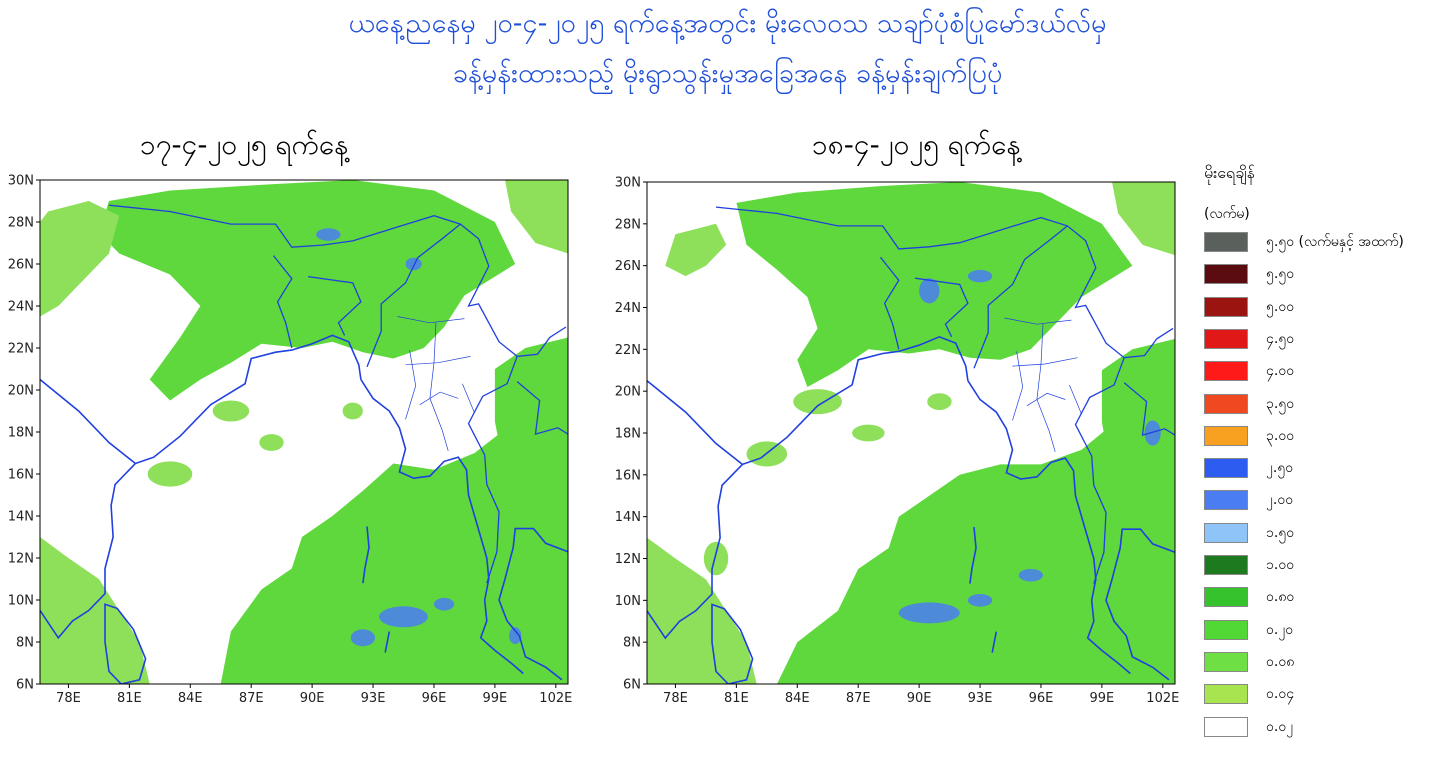 The width and height of the screenshot is (1455, 770). What do you see at coordinates (973, 555) in the screenshot?
I see `coastline-andaman` at bounding box center [973, 555].